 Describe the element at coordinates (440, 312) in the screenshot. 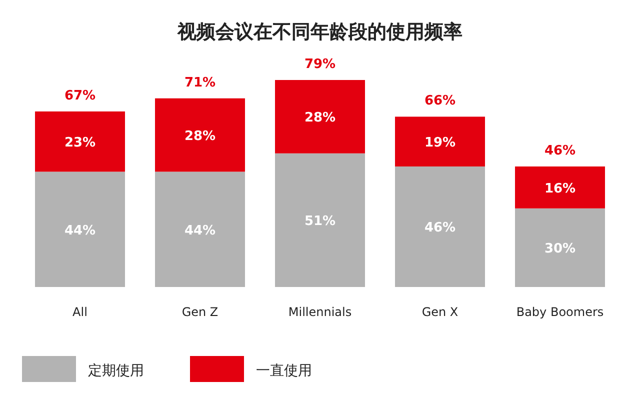

I see `x-tick-label: Gen X` at that location.